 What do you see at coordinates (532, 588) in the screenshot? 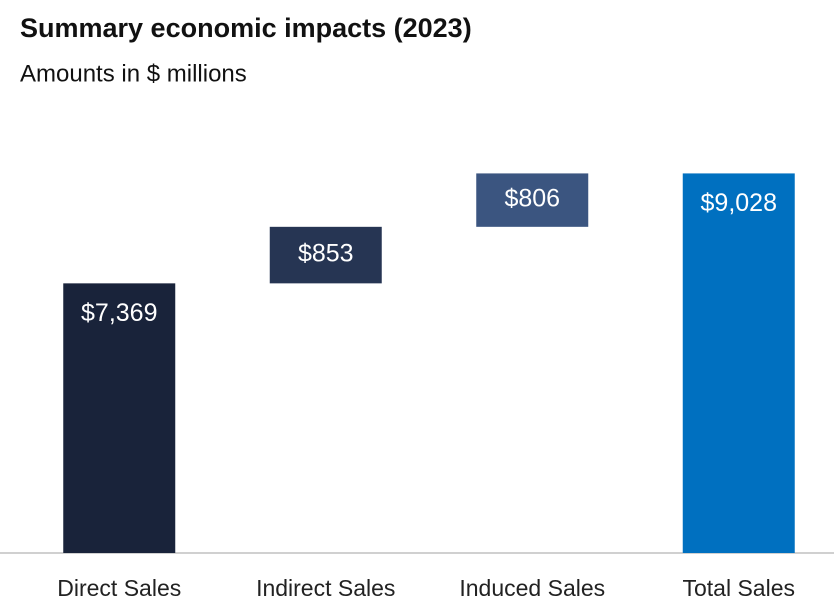
I see `x-tick-label: Induced Sales` at bounding box center [532, 588].